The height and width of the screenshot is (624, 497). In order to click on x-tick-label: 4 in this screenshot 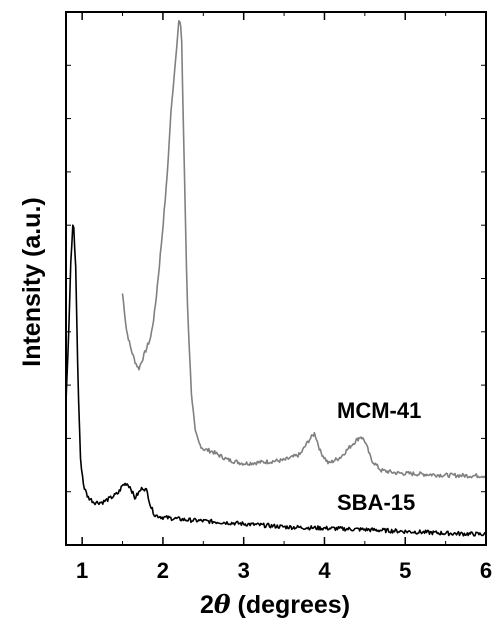, I will do `click(324, 570)`.